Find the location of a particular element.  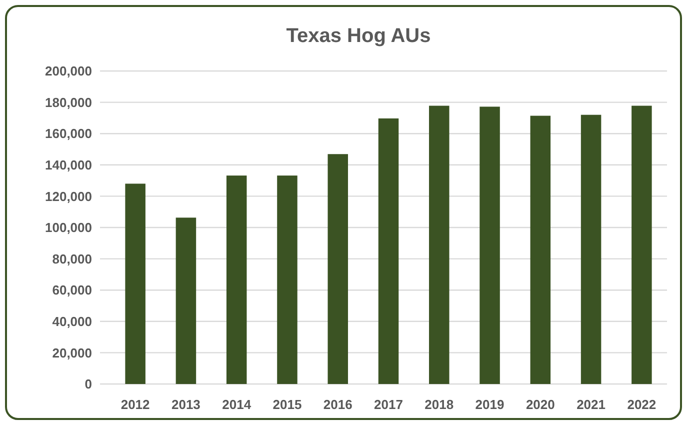

x-tick-label: 2016 is located at coordinates (337, 404).